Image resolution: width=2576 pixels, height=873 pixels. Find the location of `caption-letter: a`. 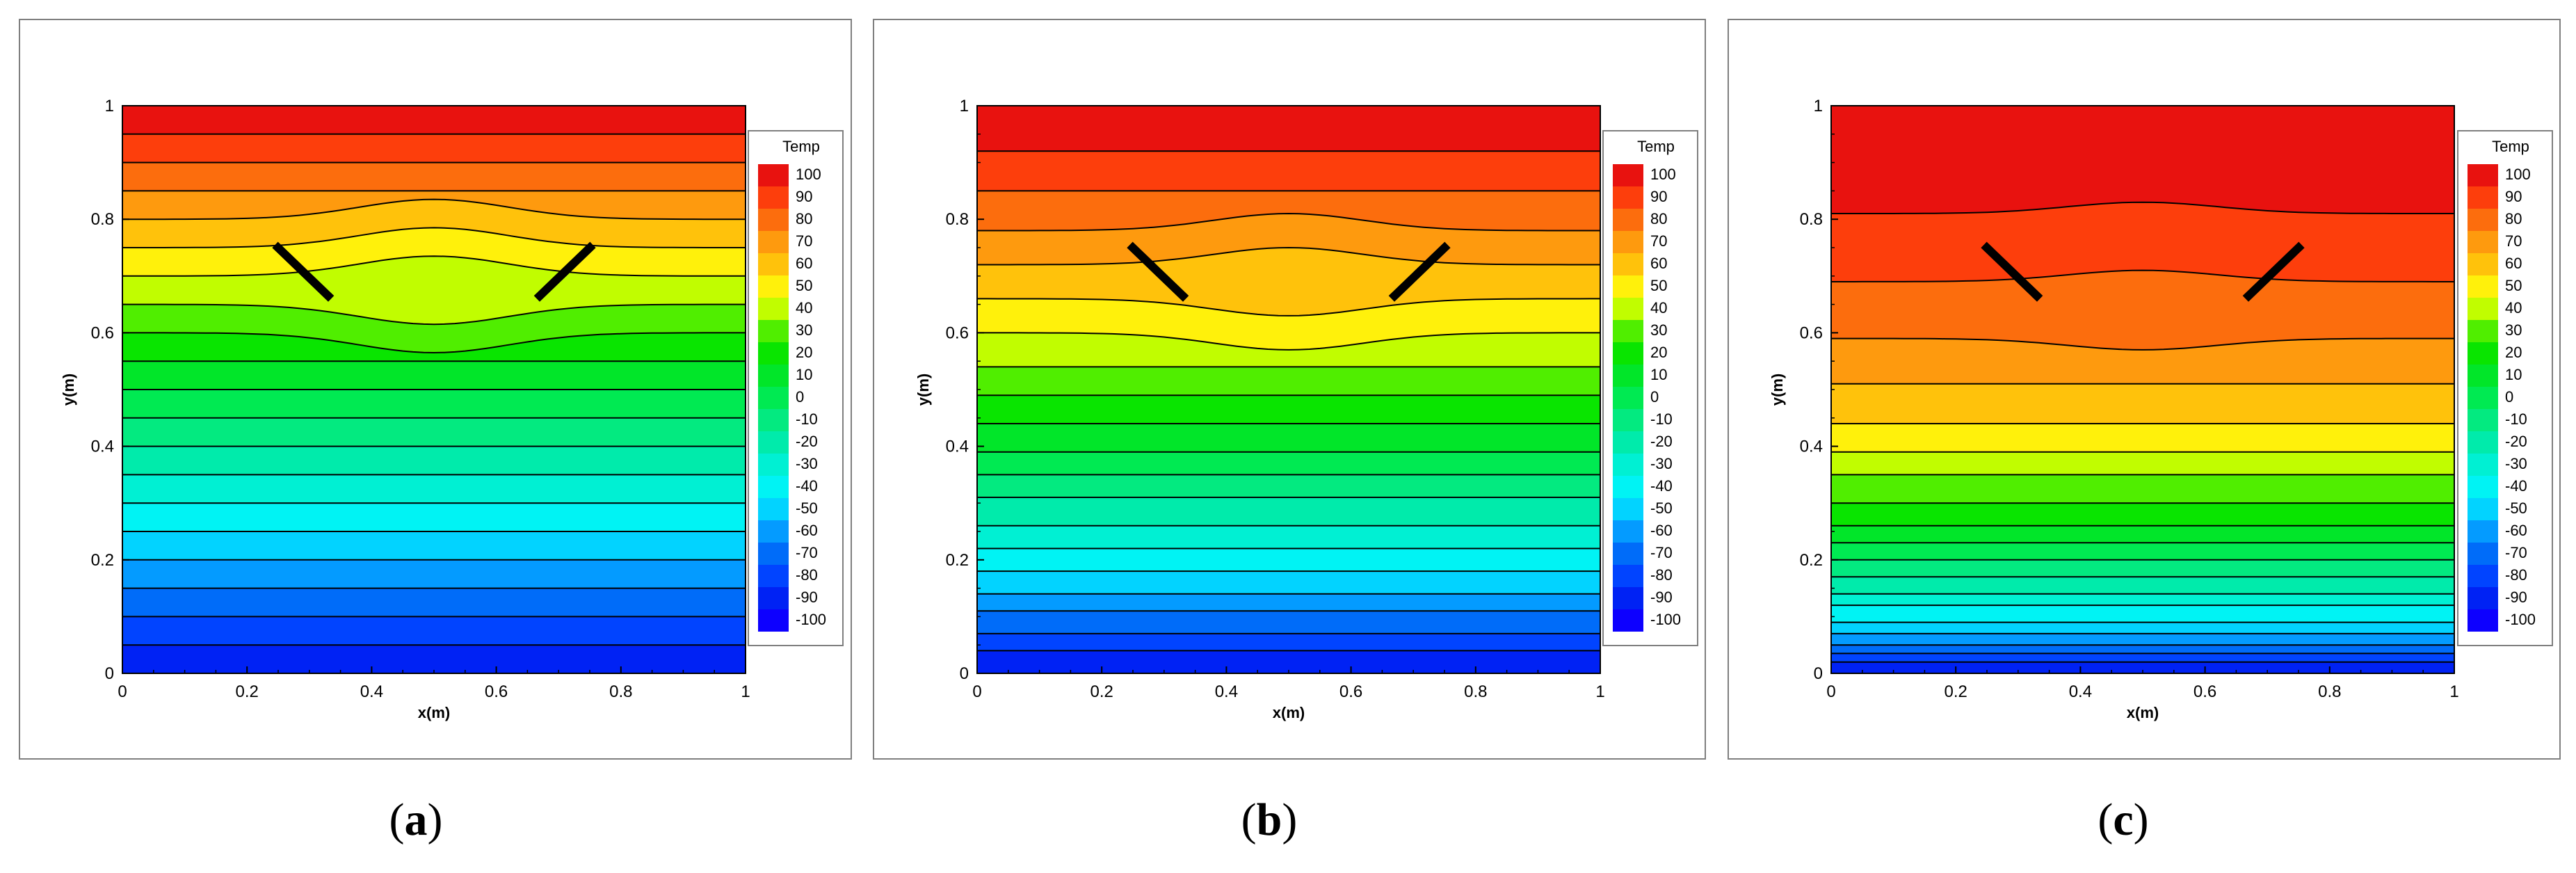

caption-letter: a is located at coordinates (416, 819).